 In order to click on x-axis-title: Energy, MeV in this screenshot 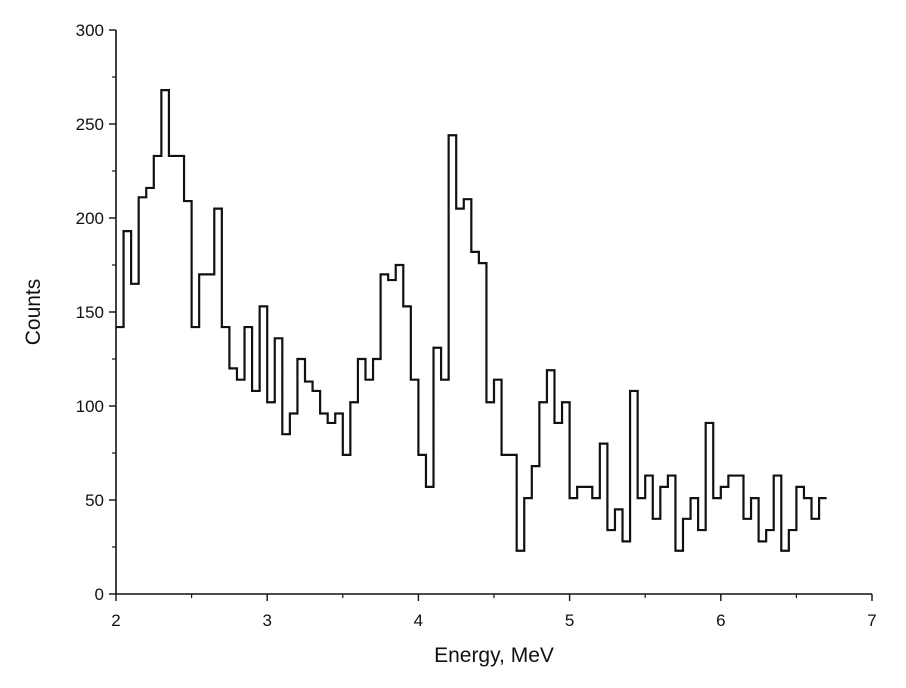, I will do `click(494, 655)`.